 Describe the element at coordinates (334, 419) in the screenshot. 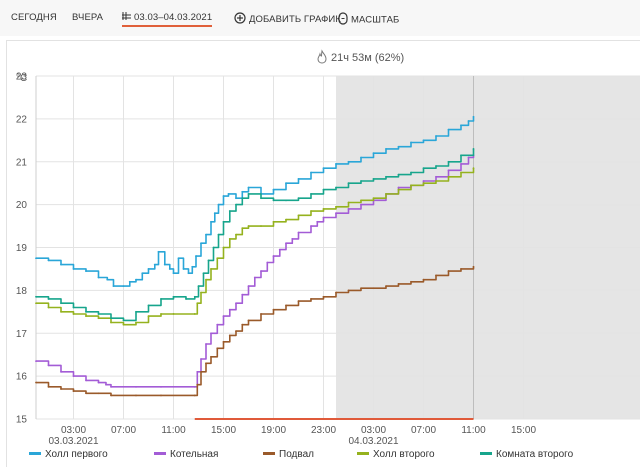

I see `heating-interval-bar` at that location.